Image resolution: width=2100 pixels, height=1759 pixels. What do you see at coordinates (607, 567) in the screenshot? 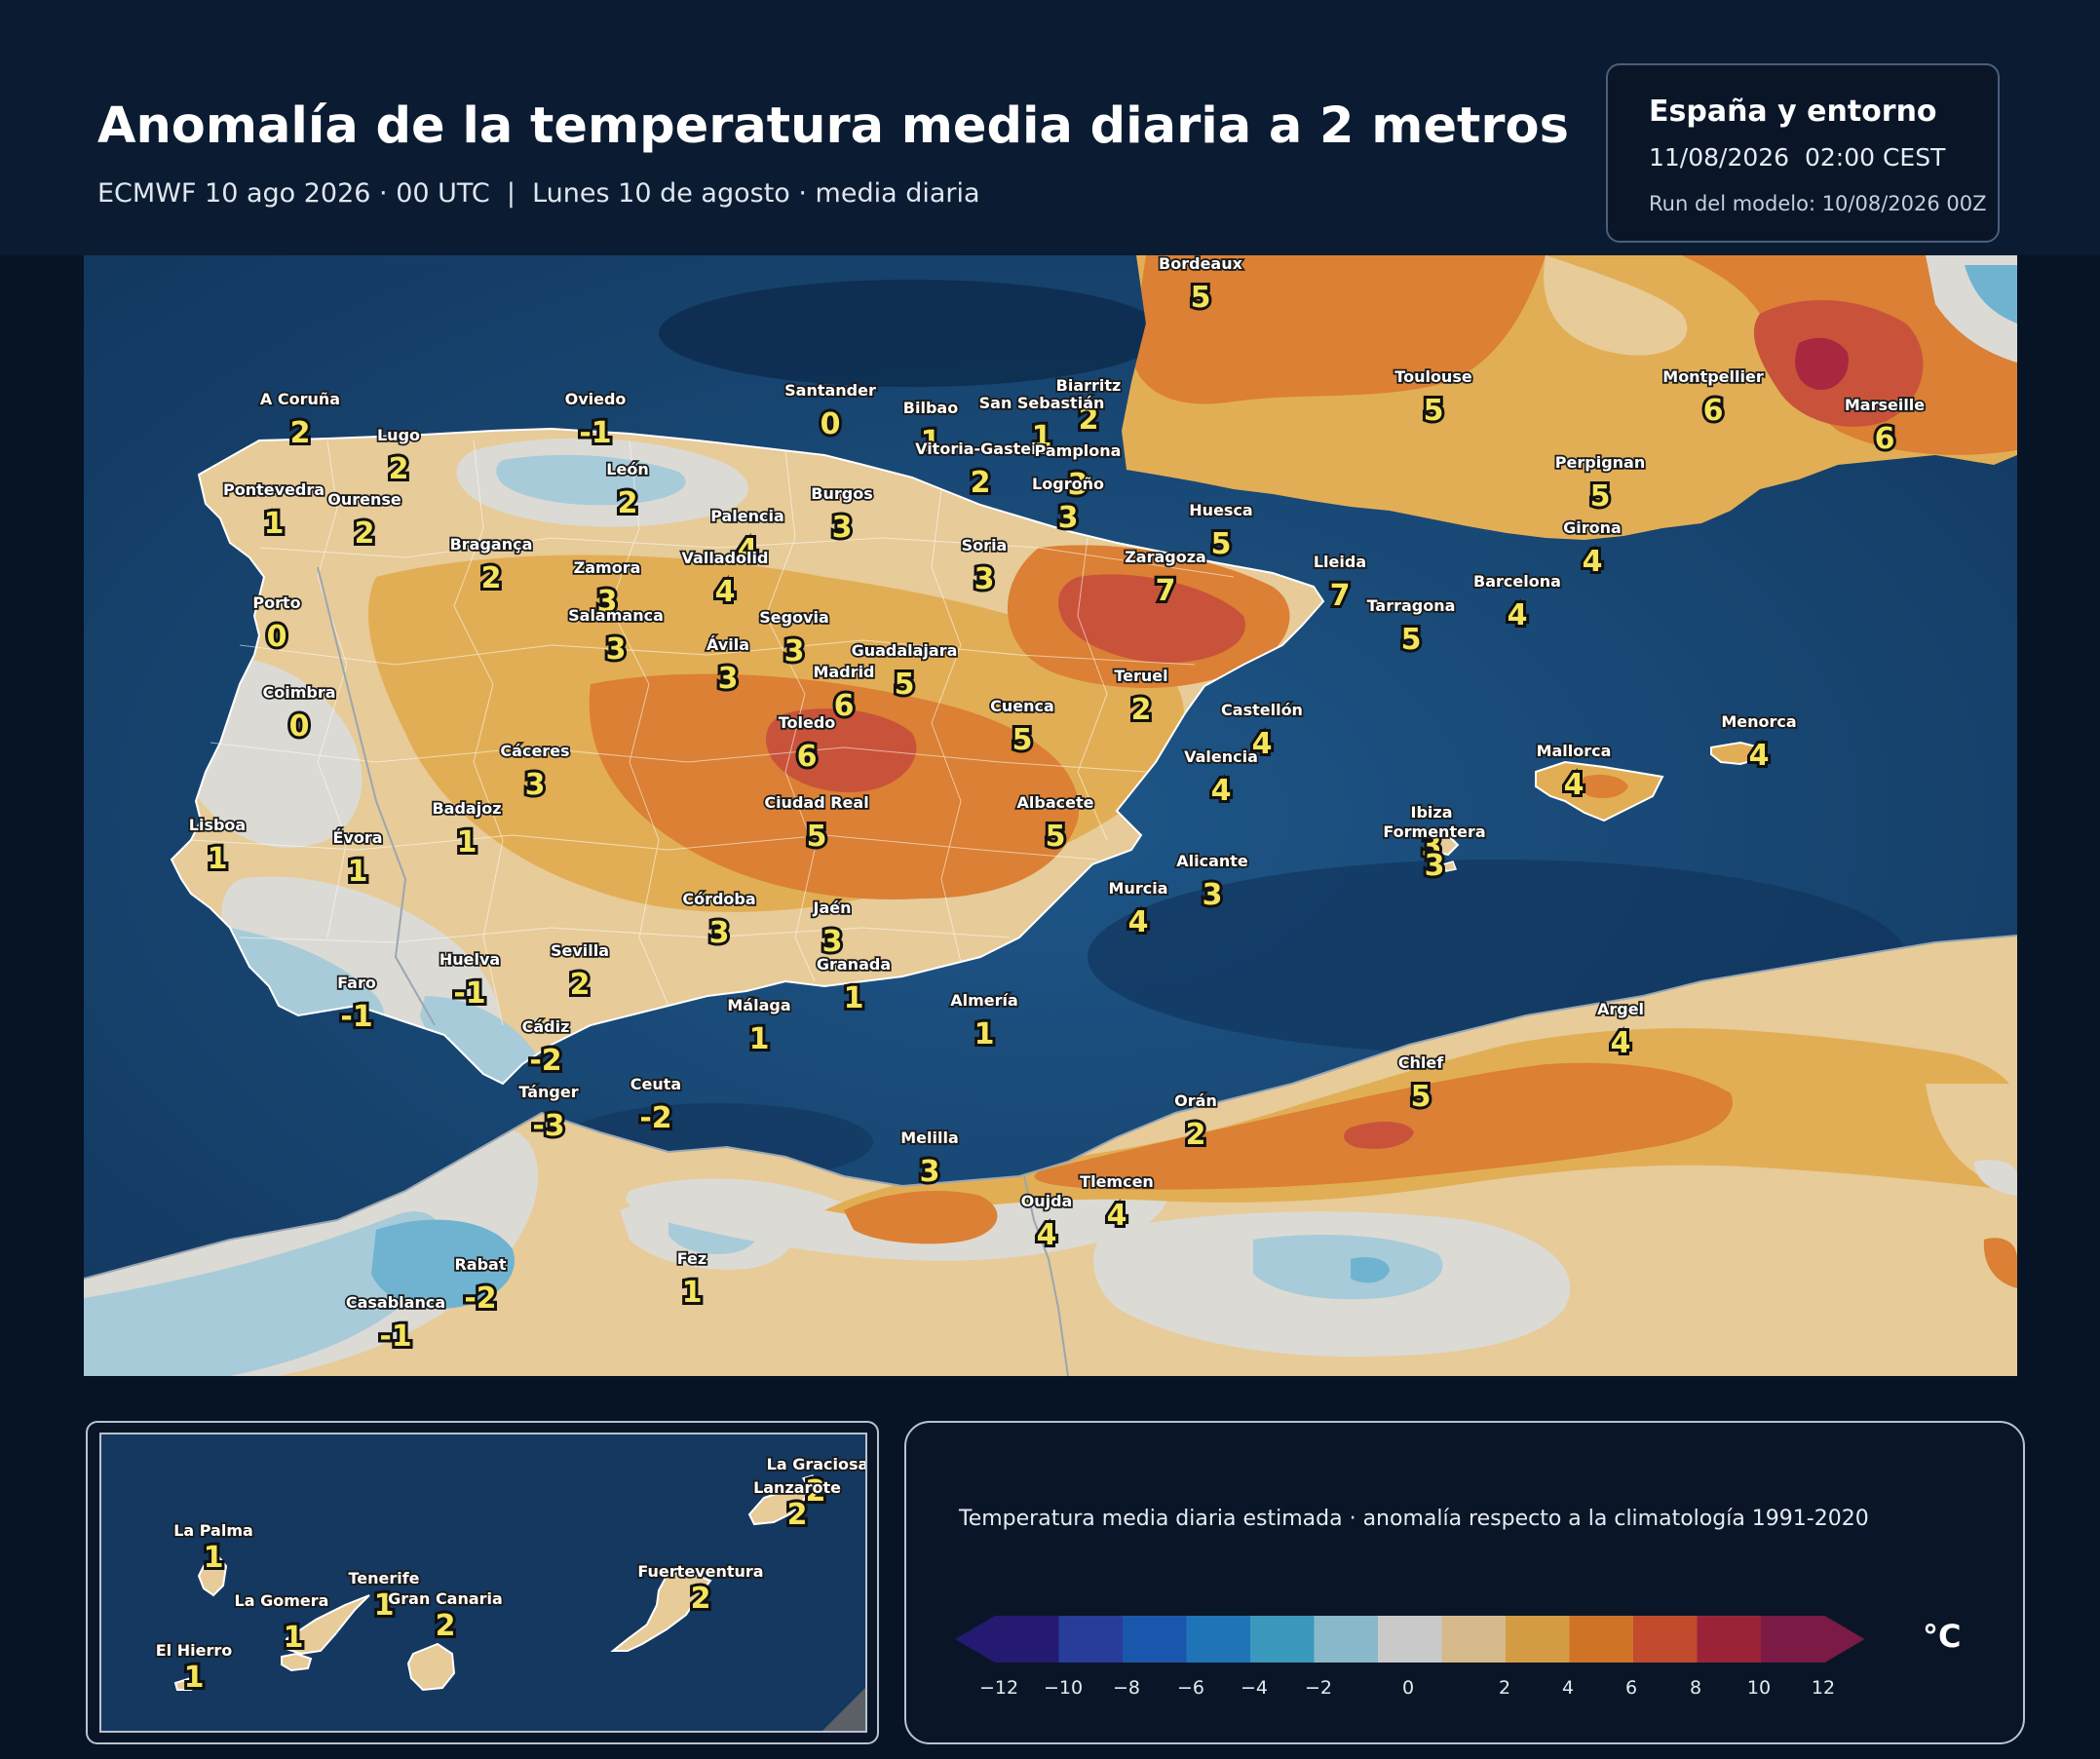
I see `city-name-zamora: Zamora` at bounding box center [607, 567].